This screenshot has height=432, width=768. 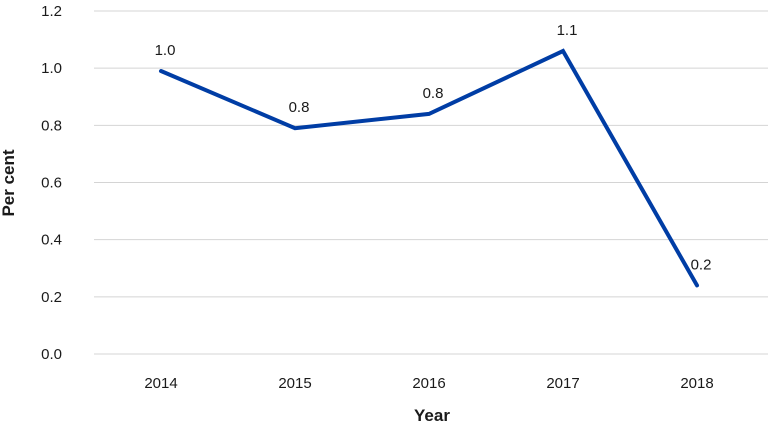 I want to click on y-tick-label: 1.0, so click(x=51, y=68).